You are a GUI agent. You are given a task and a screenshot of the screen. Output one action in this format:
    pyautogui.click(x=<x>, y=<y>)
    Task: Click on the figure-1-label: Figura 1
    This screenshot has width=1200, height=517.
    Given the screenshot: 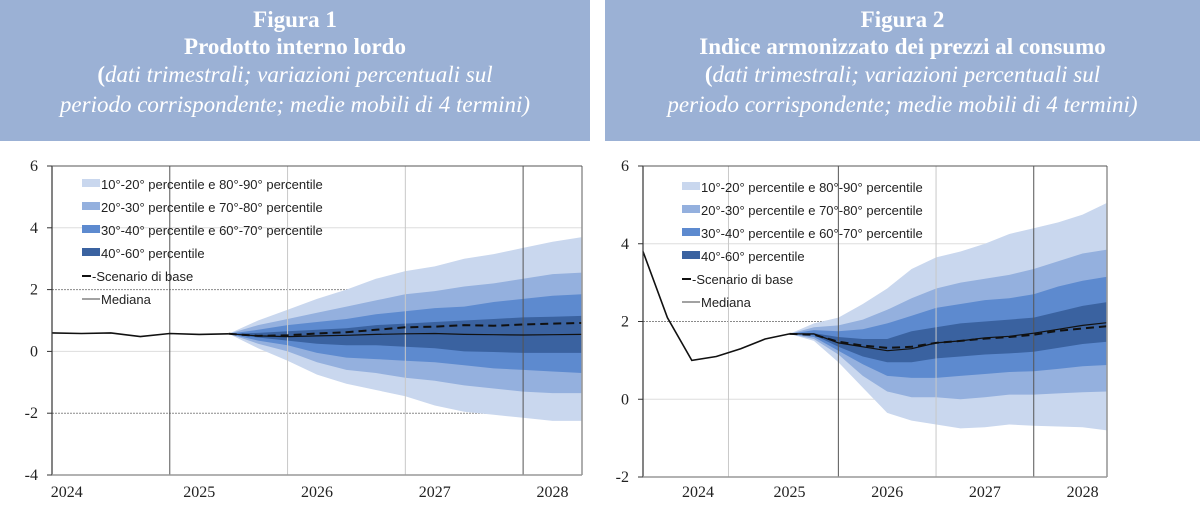 What is the action you would take?
    pyautogui.click(x=295, y=19)
    